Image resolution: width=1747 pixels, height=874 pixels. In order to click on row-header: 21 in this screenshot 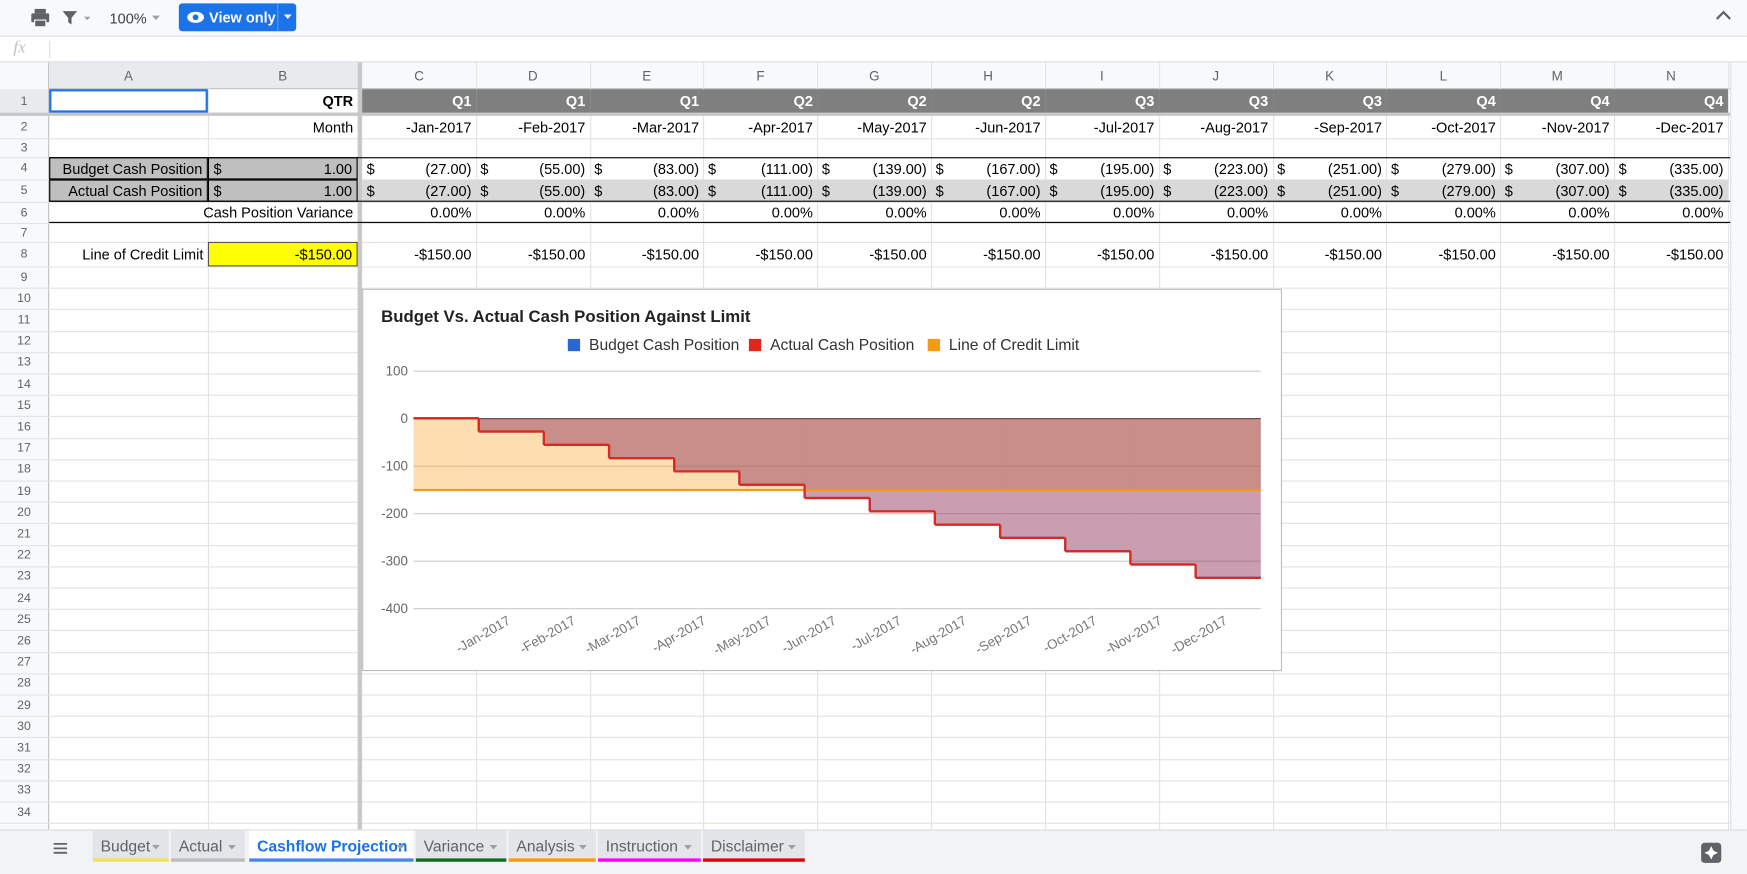, I will do `click(24, 534)`.